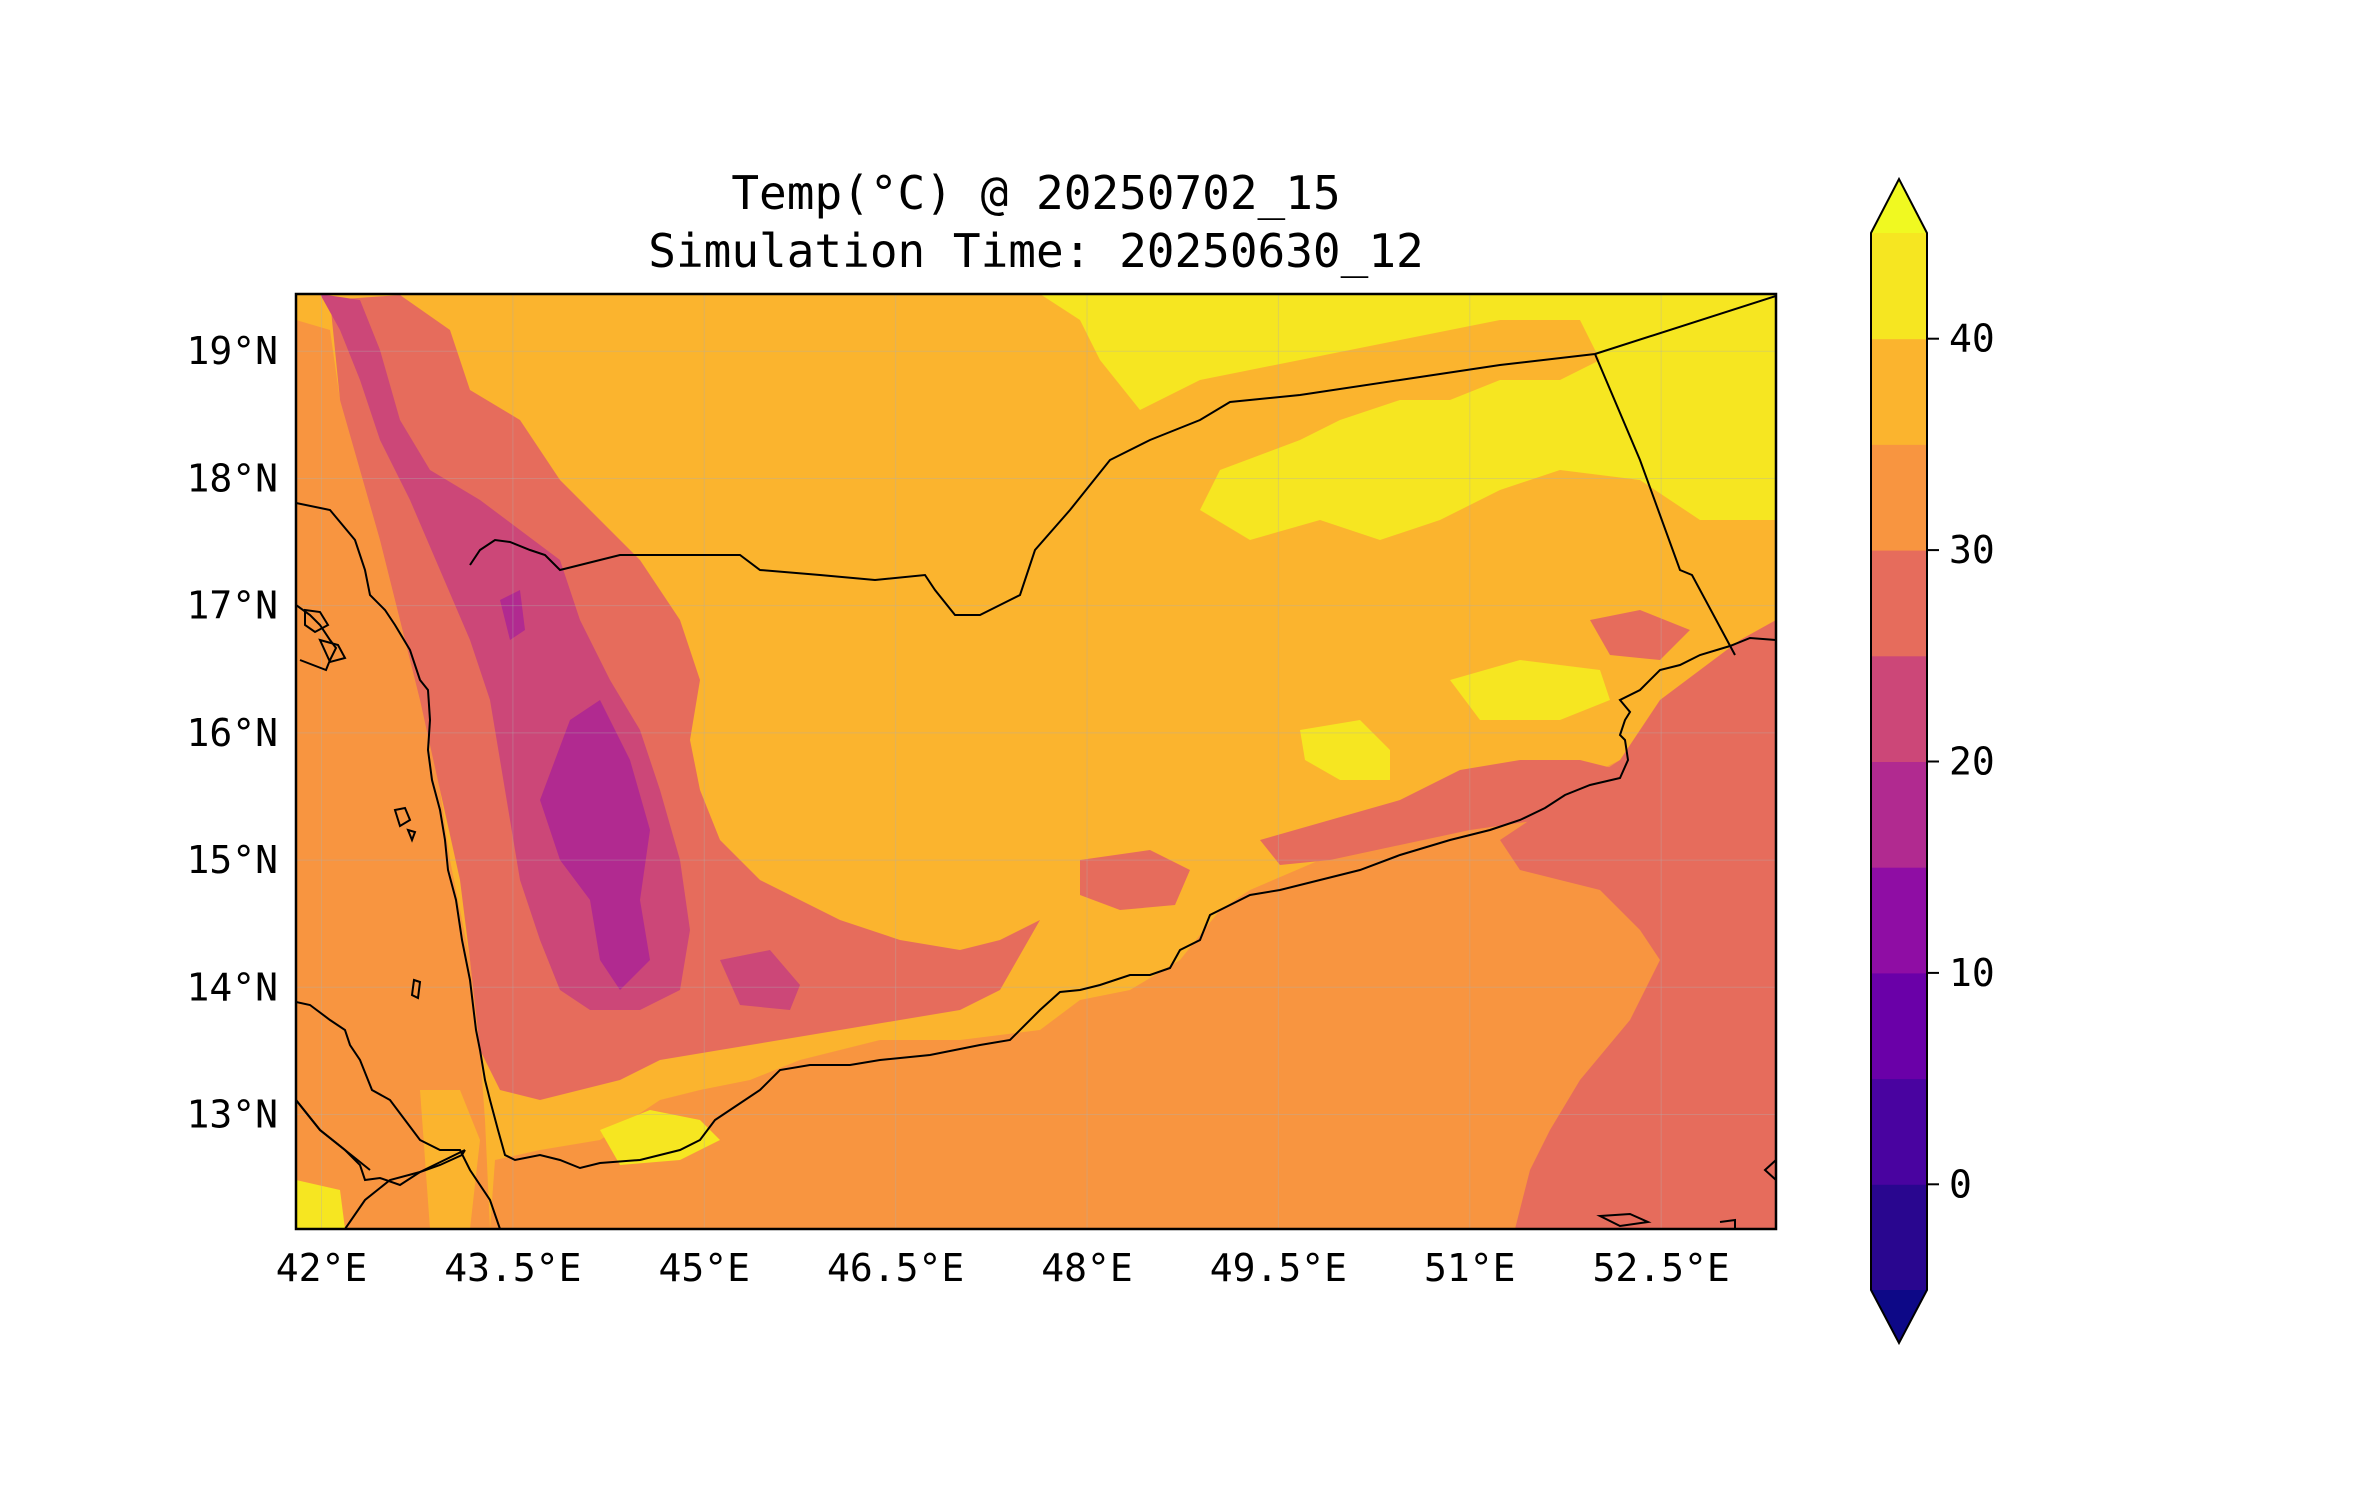 Image resolution: width=2371 pixels, height=1500 pixels. I want to click on latitude-ticks: 13°N 14°N 15°N 16°N 17°N 18°N 19°N, so click(232, 732).